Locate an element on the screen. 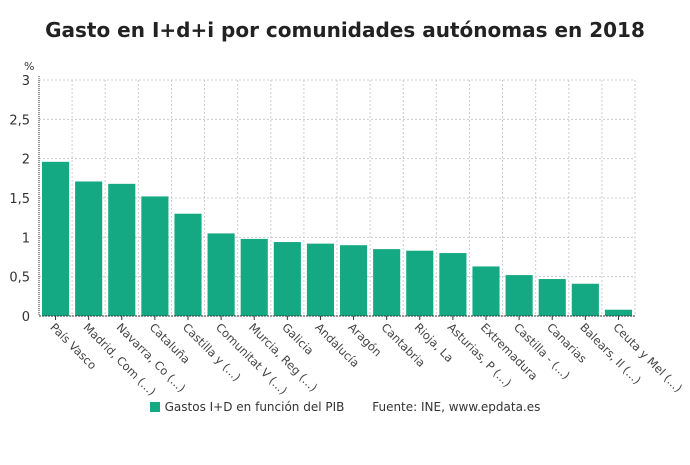 The height and width of the screenshot is (465, 690). y-tick-label: 3 is located at coordinates (26, 81).